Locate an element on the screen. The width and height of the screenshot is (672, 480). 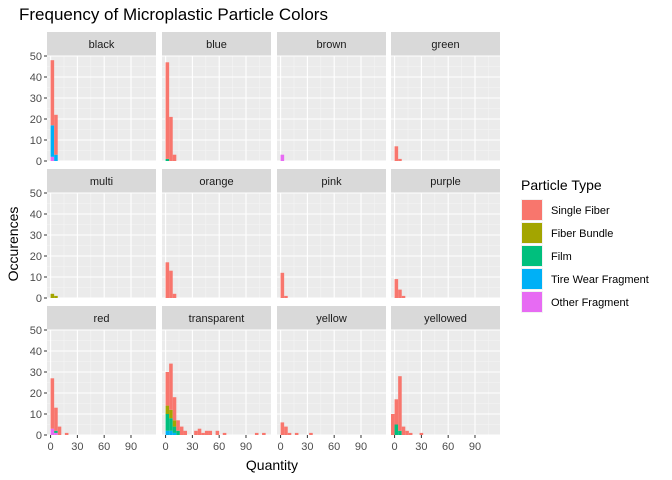
legend-item: Single Fiber is located at coordinates (565, 210).